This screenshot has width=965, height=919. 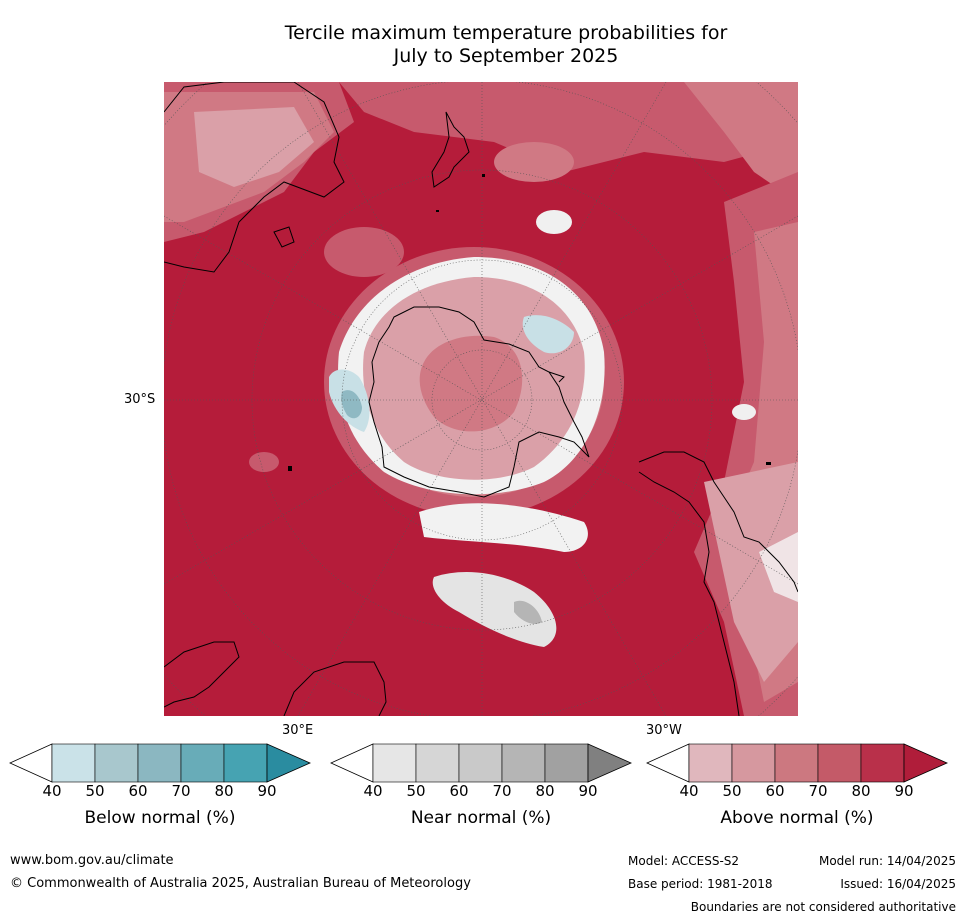 I want to click on map-title-line-2: July to September 2025, so click(x=506, y=56).